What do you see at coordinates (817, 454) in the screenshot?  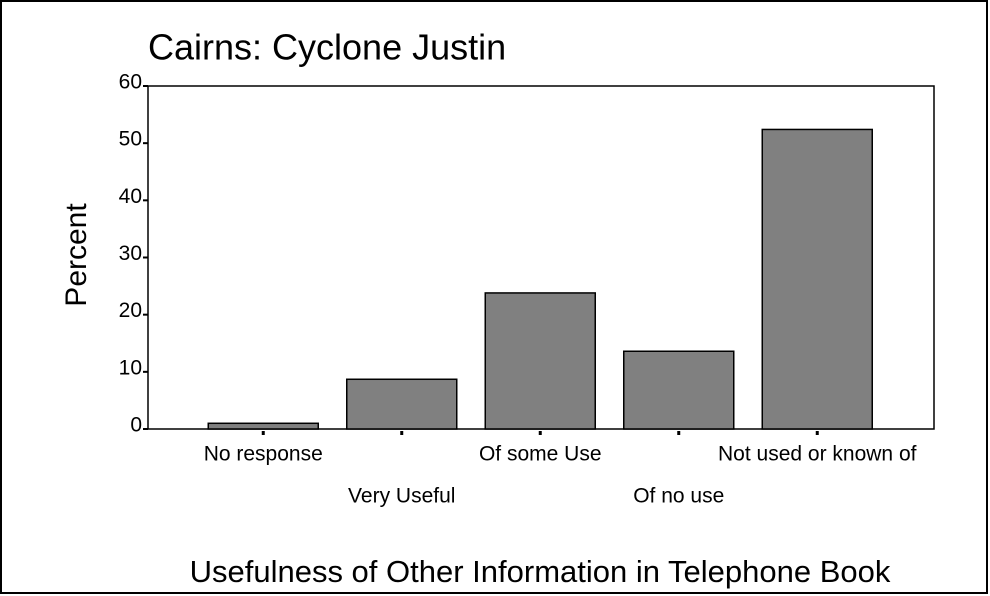 I see `x-tick-label: Not used or known of` at bounding box center [817, 454].